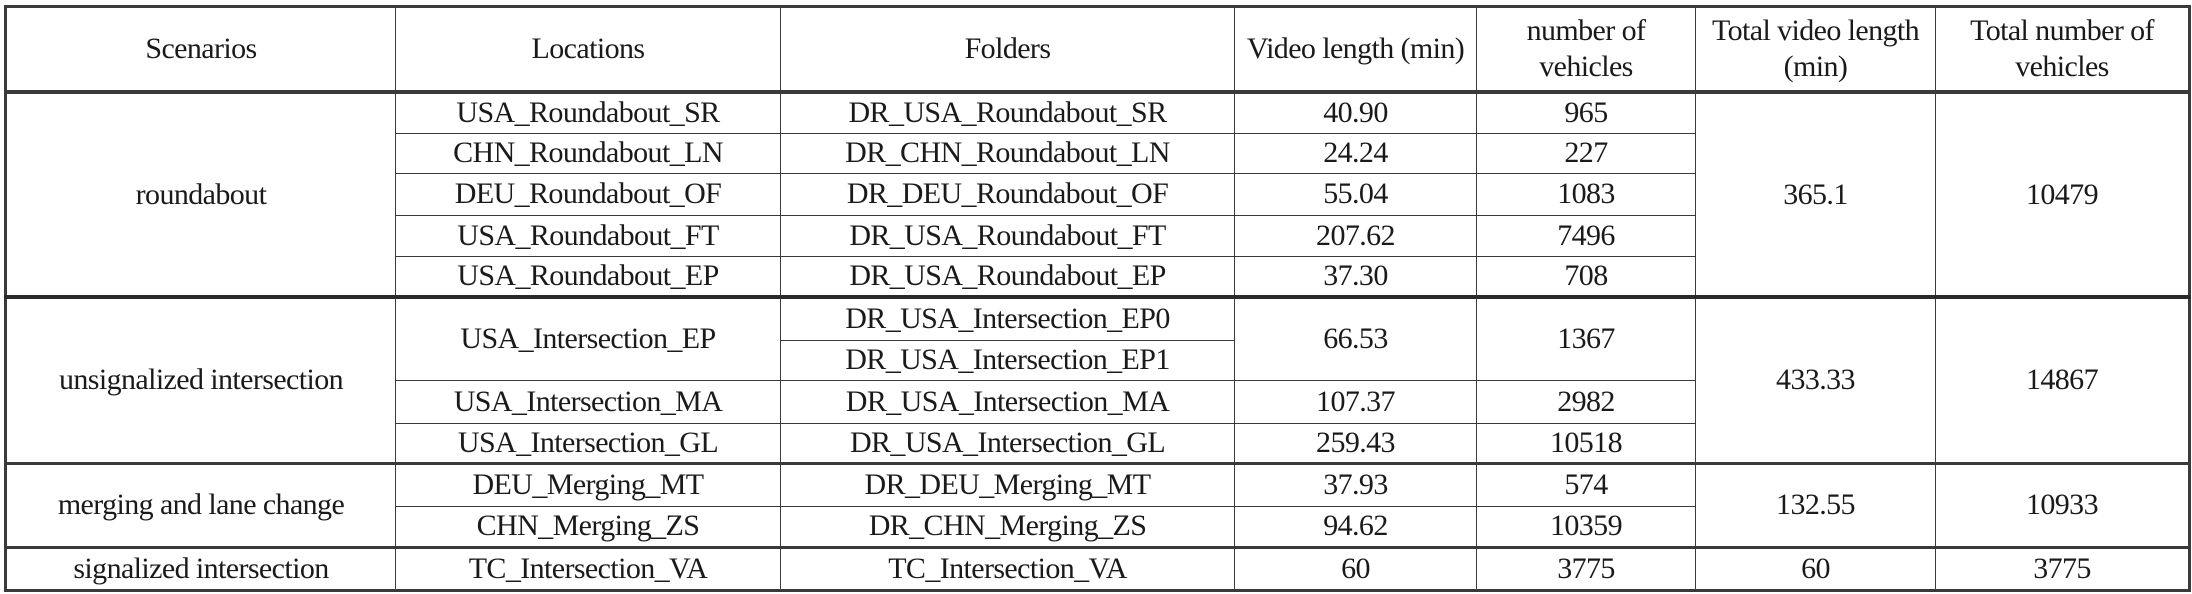 The width and height of the screenshot is (2192, 594). What do you see at coordinates (588, 527) in the screenshot?
I see `location-cell: CHN_Merging_ZS` at bounding box center [588, 527].